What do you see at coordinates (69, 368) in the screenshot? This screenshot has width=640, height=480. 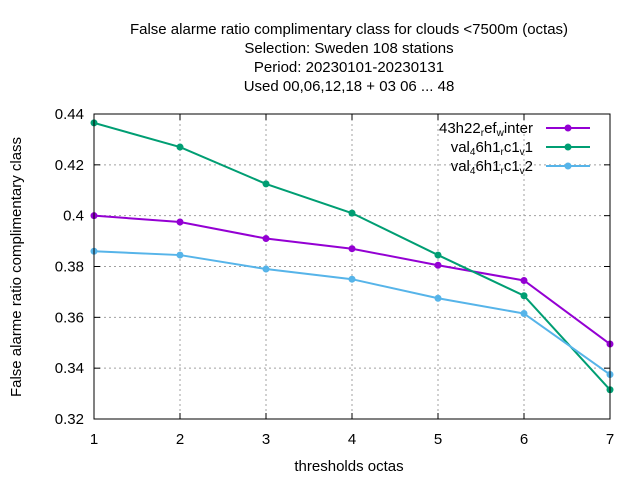 I see `y-tick-label: 0.34` at bounding box center [69, 368].